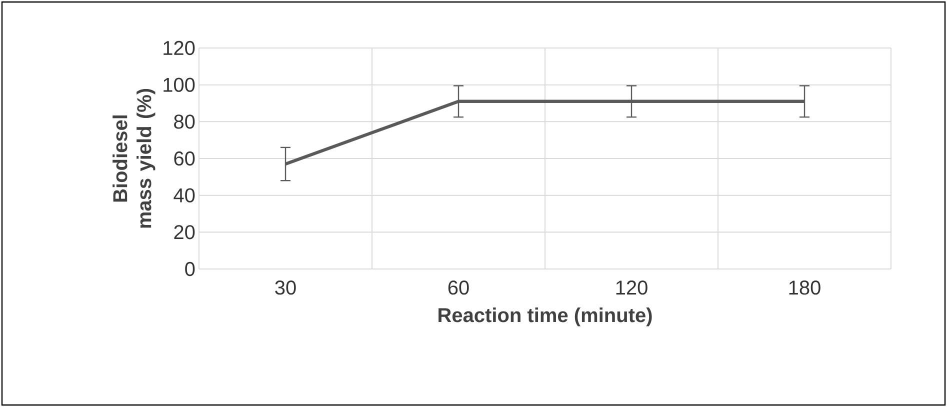 The image size is (947, 407). Describe the element at coordinates (458, 287) in the screenshot. I see `x-tick-label: 60` at that location.